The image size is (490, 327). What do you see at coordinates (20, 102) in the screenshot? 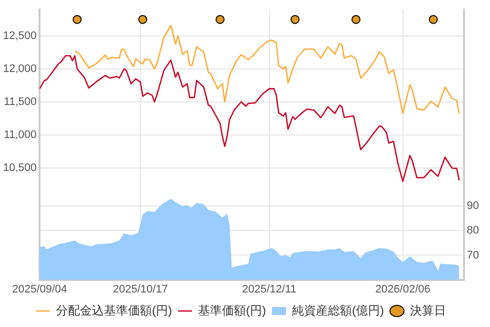
I see `y-tick-label: 11,500` at bounding box center [20, 102].